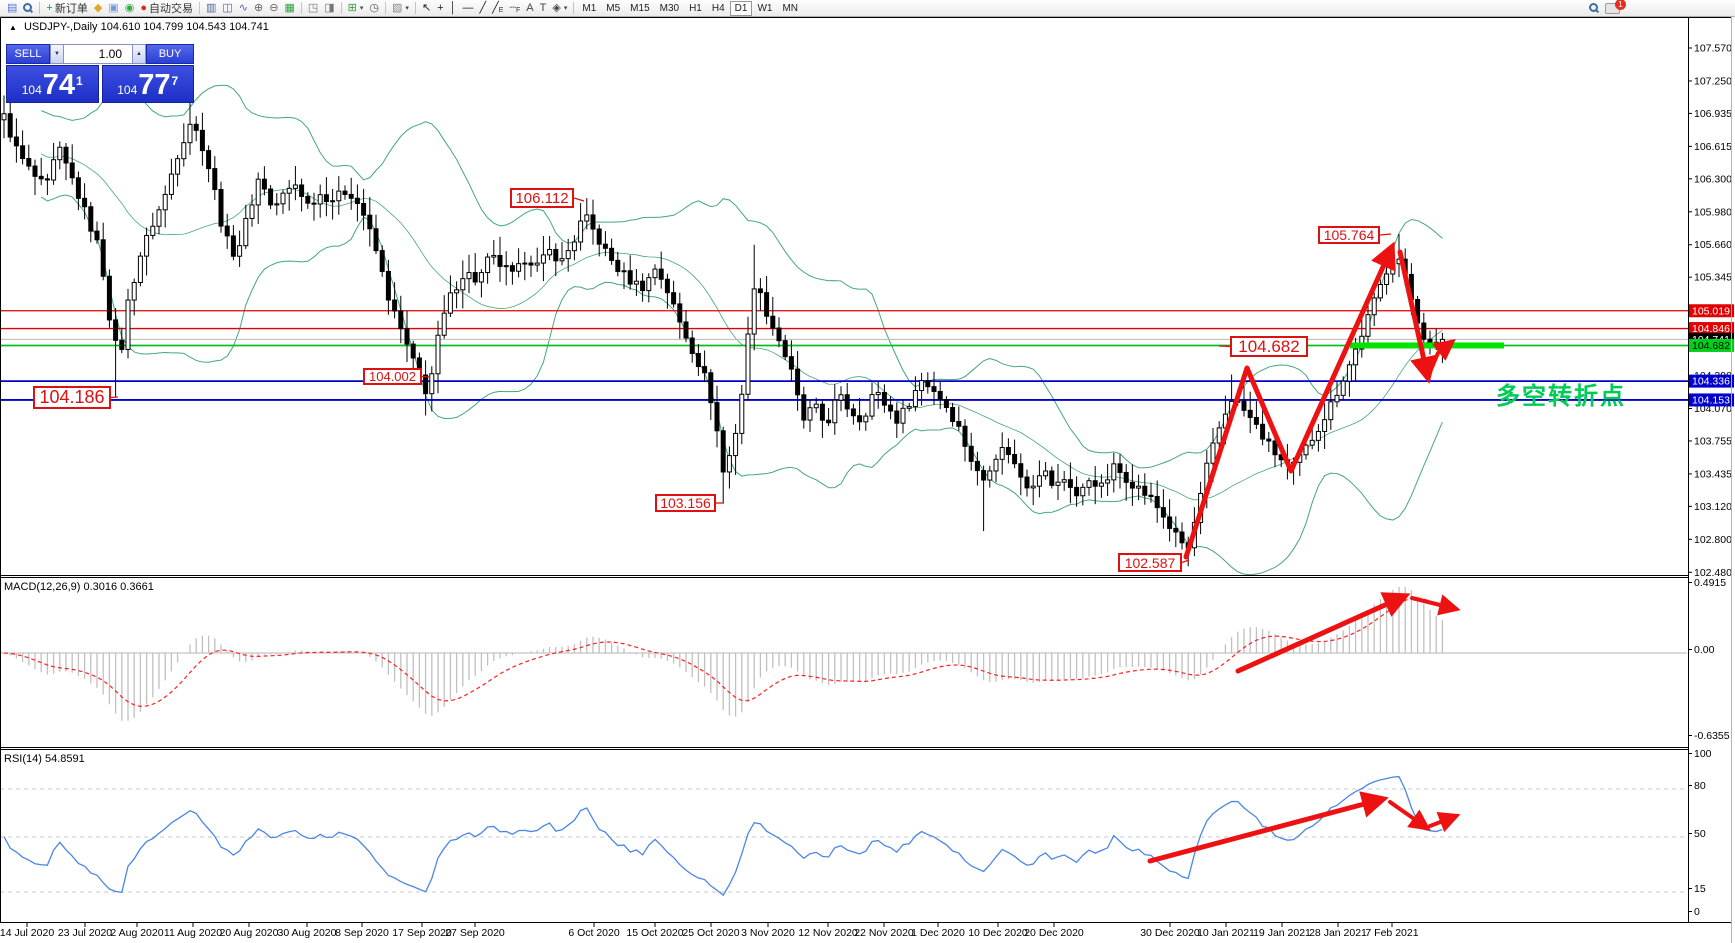 This screenshot has width=1735, height=943. I want to click on new-chart-button: ⊞ ▾, so click(356, 8).